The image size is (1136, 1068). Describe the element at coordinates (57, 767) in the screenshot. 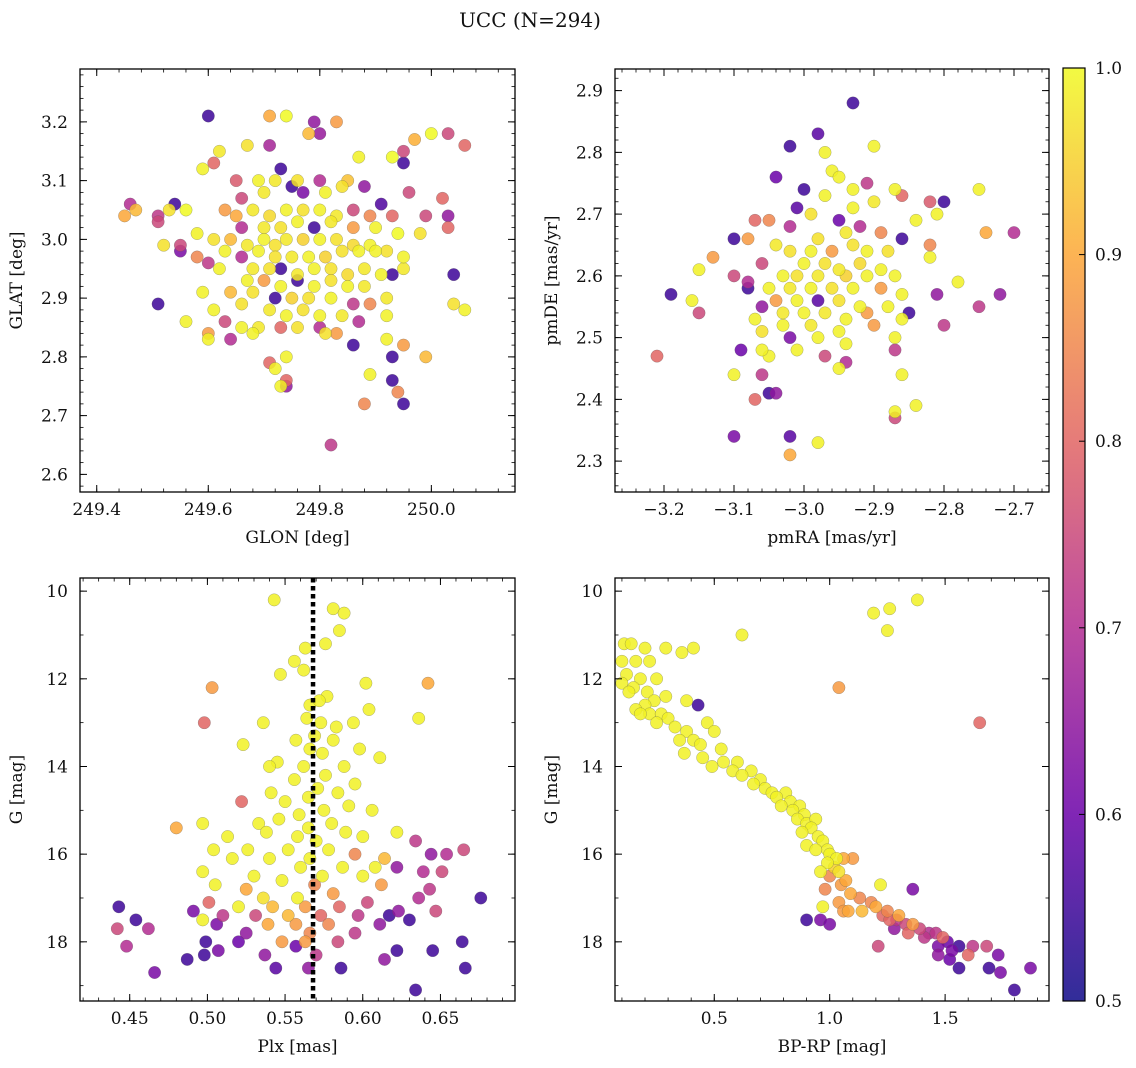

I see `y-tick-label: 14` at that location.